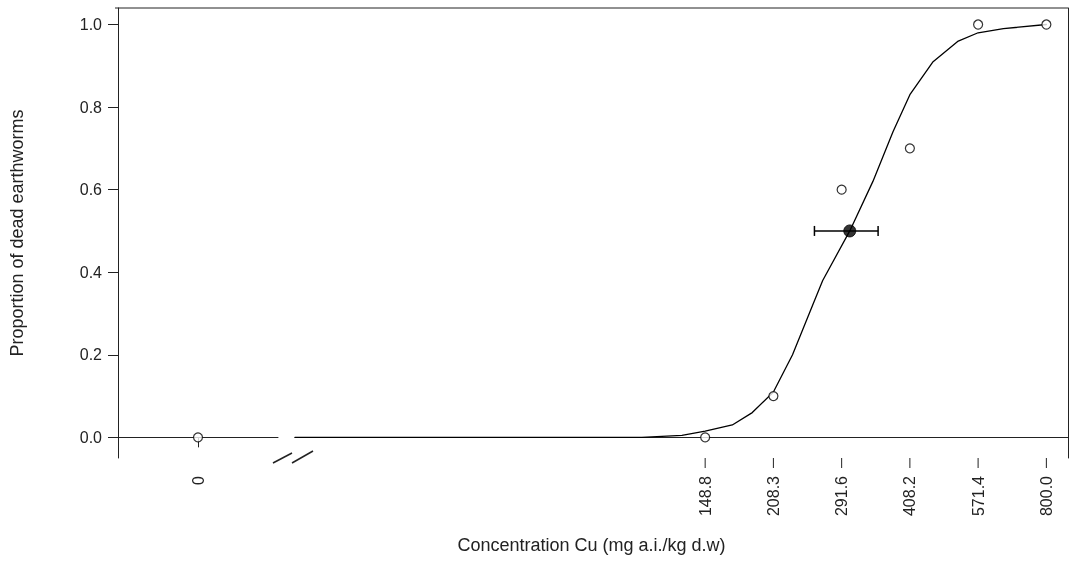 This screenshot has height=565, width=1071. I want to click on x-tick-label: 800.0, so click(1046, 496).